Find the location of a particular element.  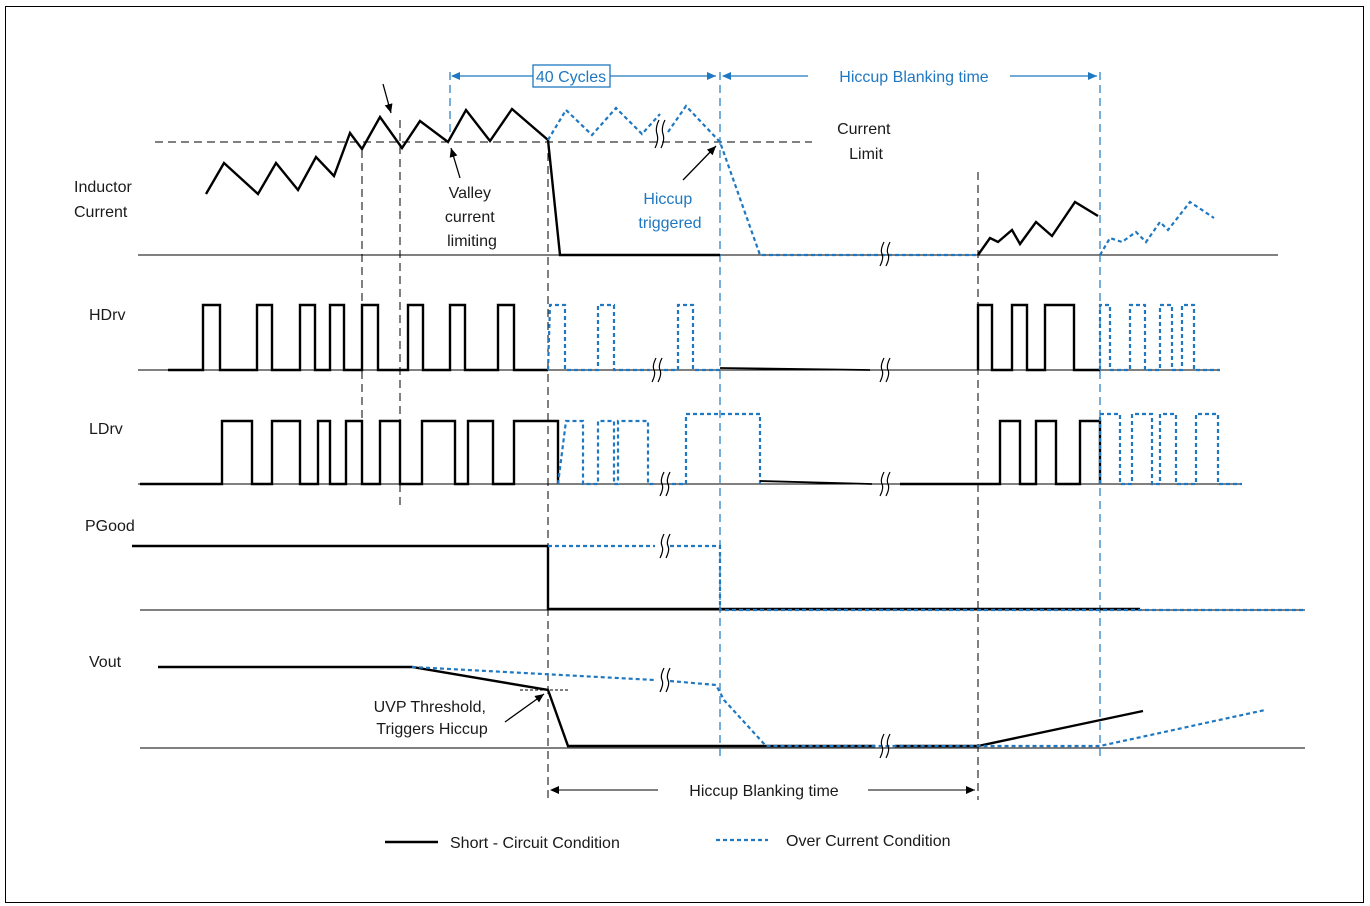

ldrv-oc is located at coordinates (605, 452).